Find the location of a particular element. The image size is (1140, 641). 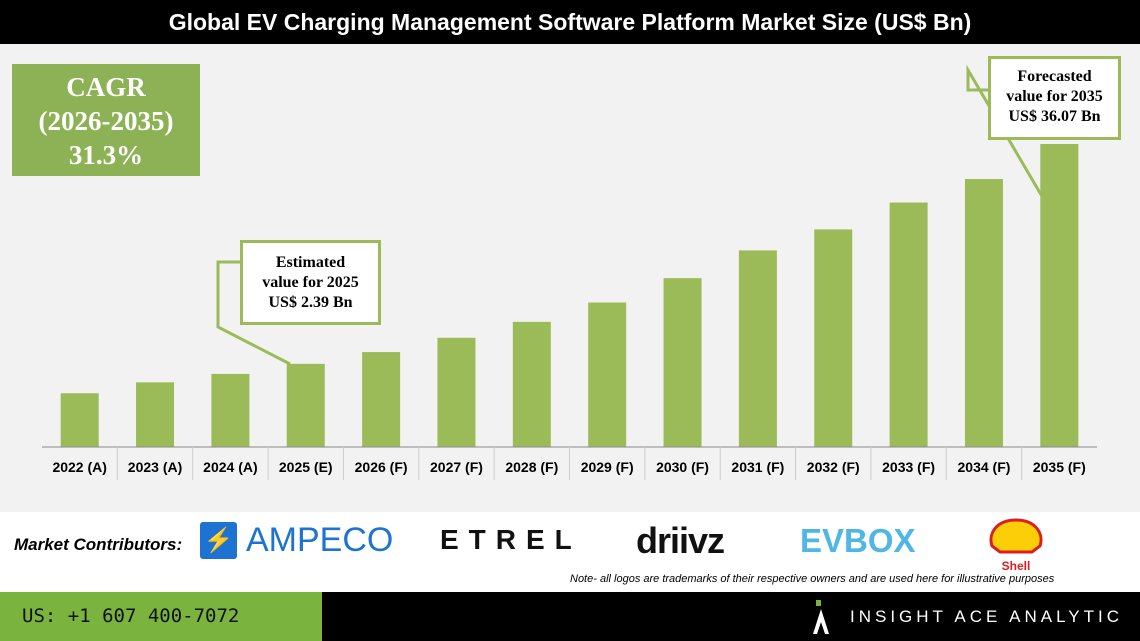

bar-2030-F is located at coordinates (682, 362).